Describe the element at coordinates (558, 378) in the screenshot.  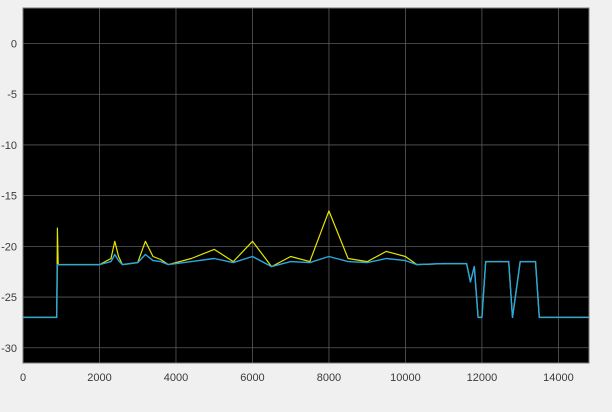
I see `x-tick-label: 14000` at that location.